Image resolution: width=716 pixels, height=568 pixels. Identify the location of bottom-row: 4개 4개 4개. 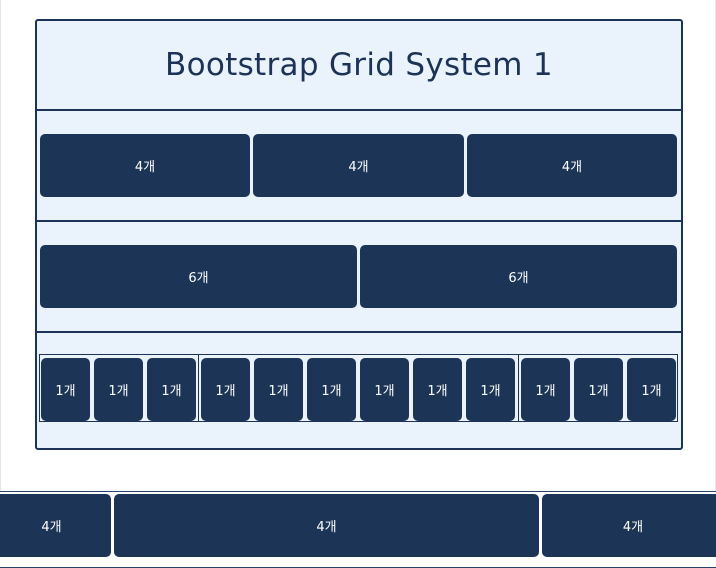
(358, 529).